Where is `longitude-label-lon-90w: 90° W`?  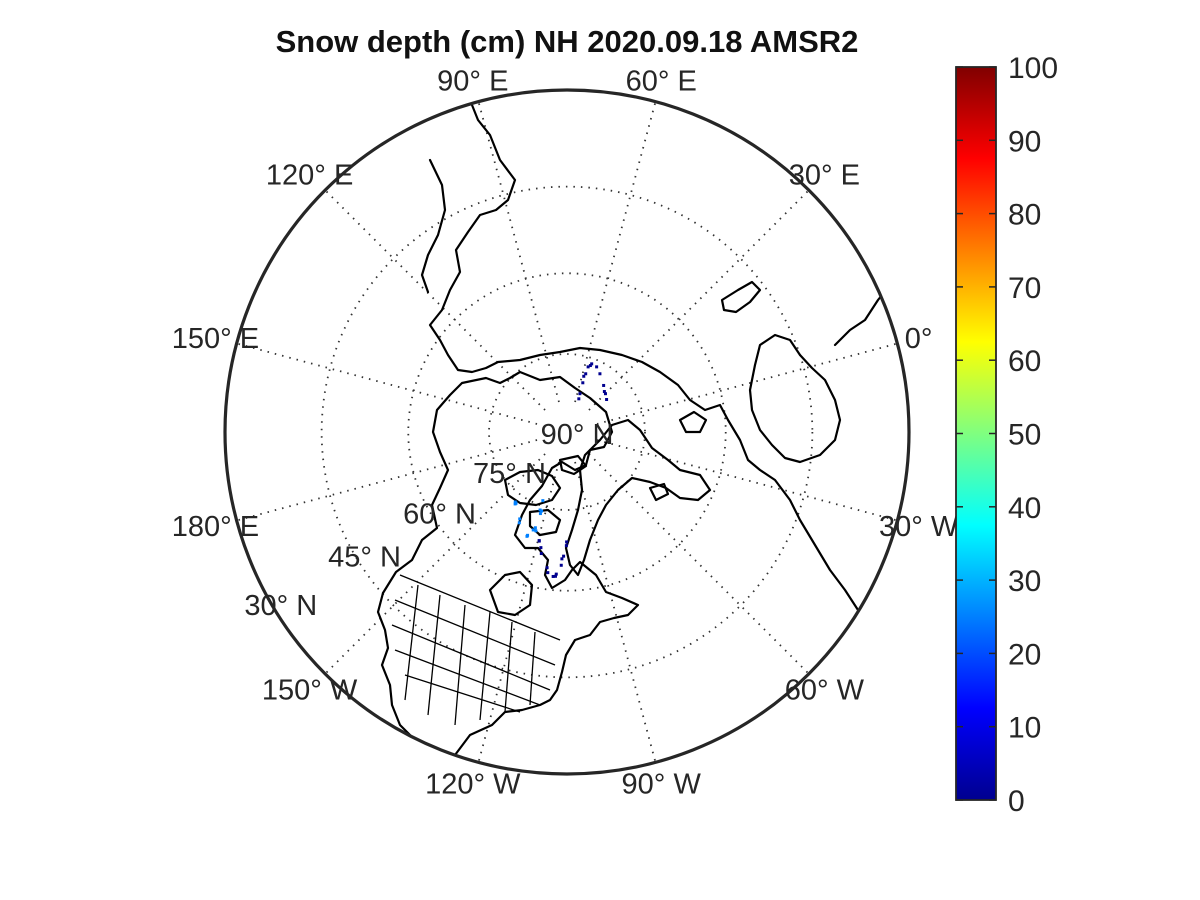 longitude-label-lon-90w: 90° W is located at coordinates (662, 785).